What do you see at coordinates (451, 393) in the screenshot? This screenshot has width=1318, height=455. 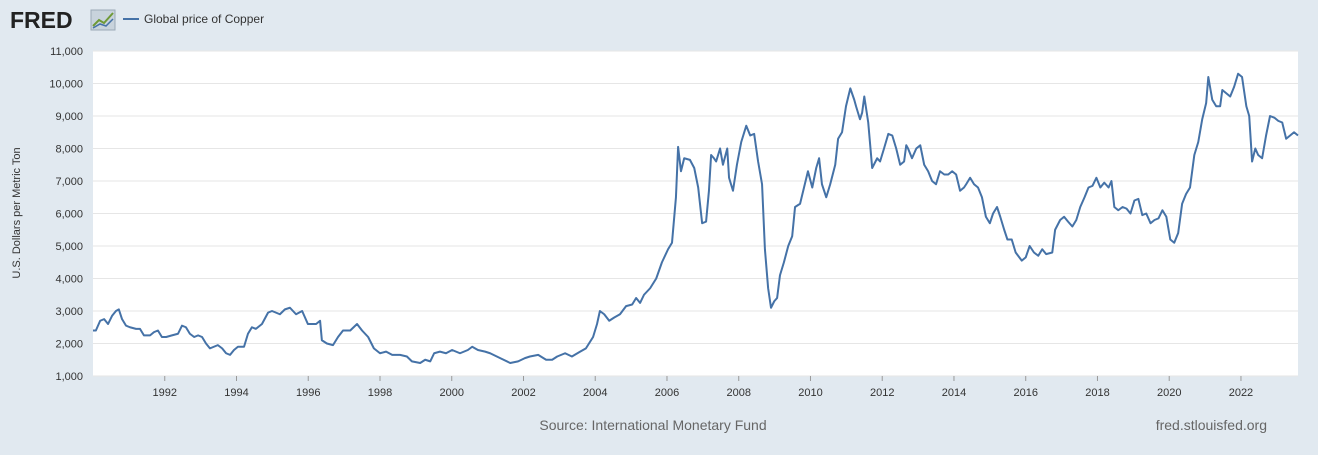 I see `x-tick-label: 2000` at bounding box center [451, 393].